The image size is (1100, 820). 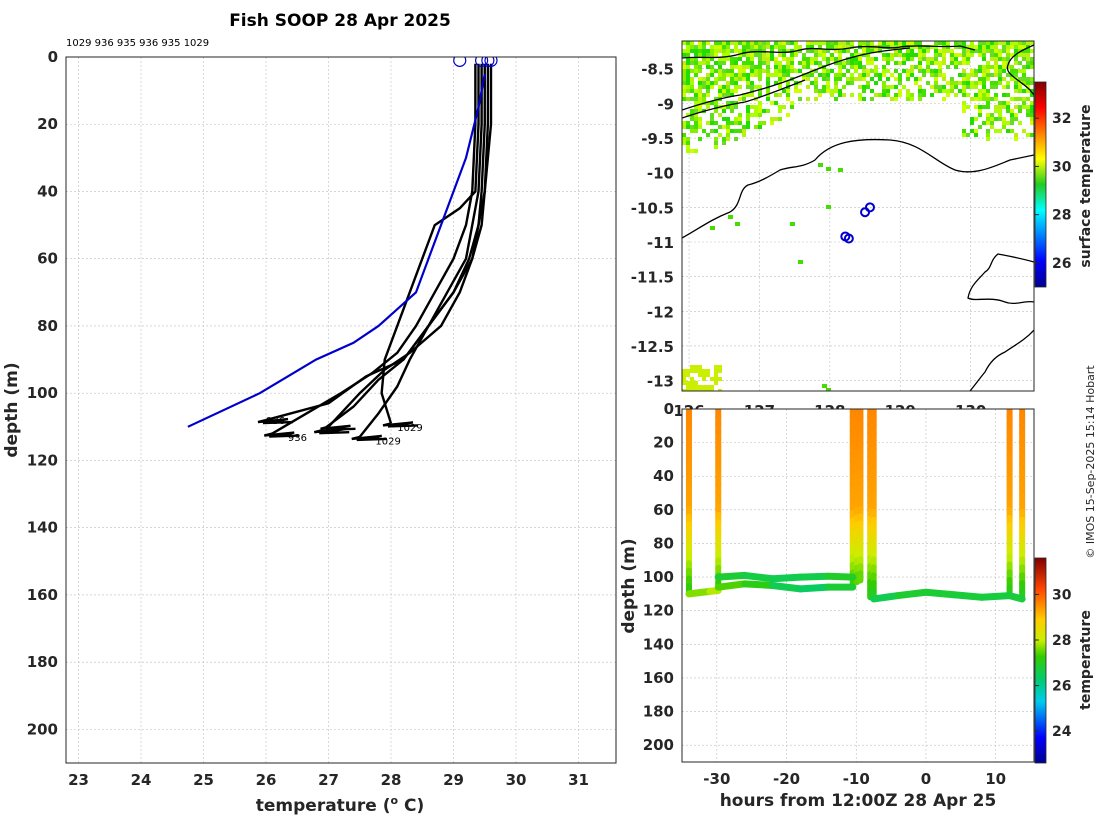 What do you see at coordinates (460, 62) in the screenshot?
I see `surface-marker` at bounding box center [460, 62].